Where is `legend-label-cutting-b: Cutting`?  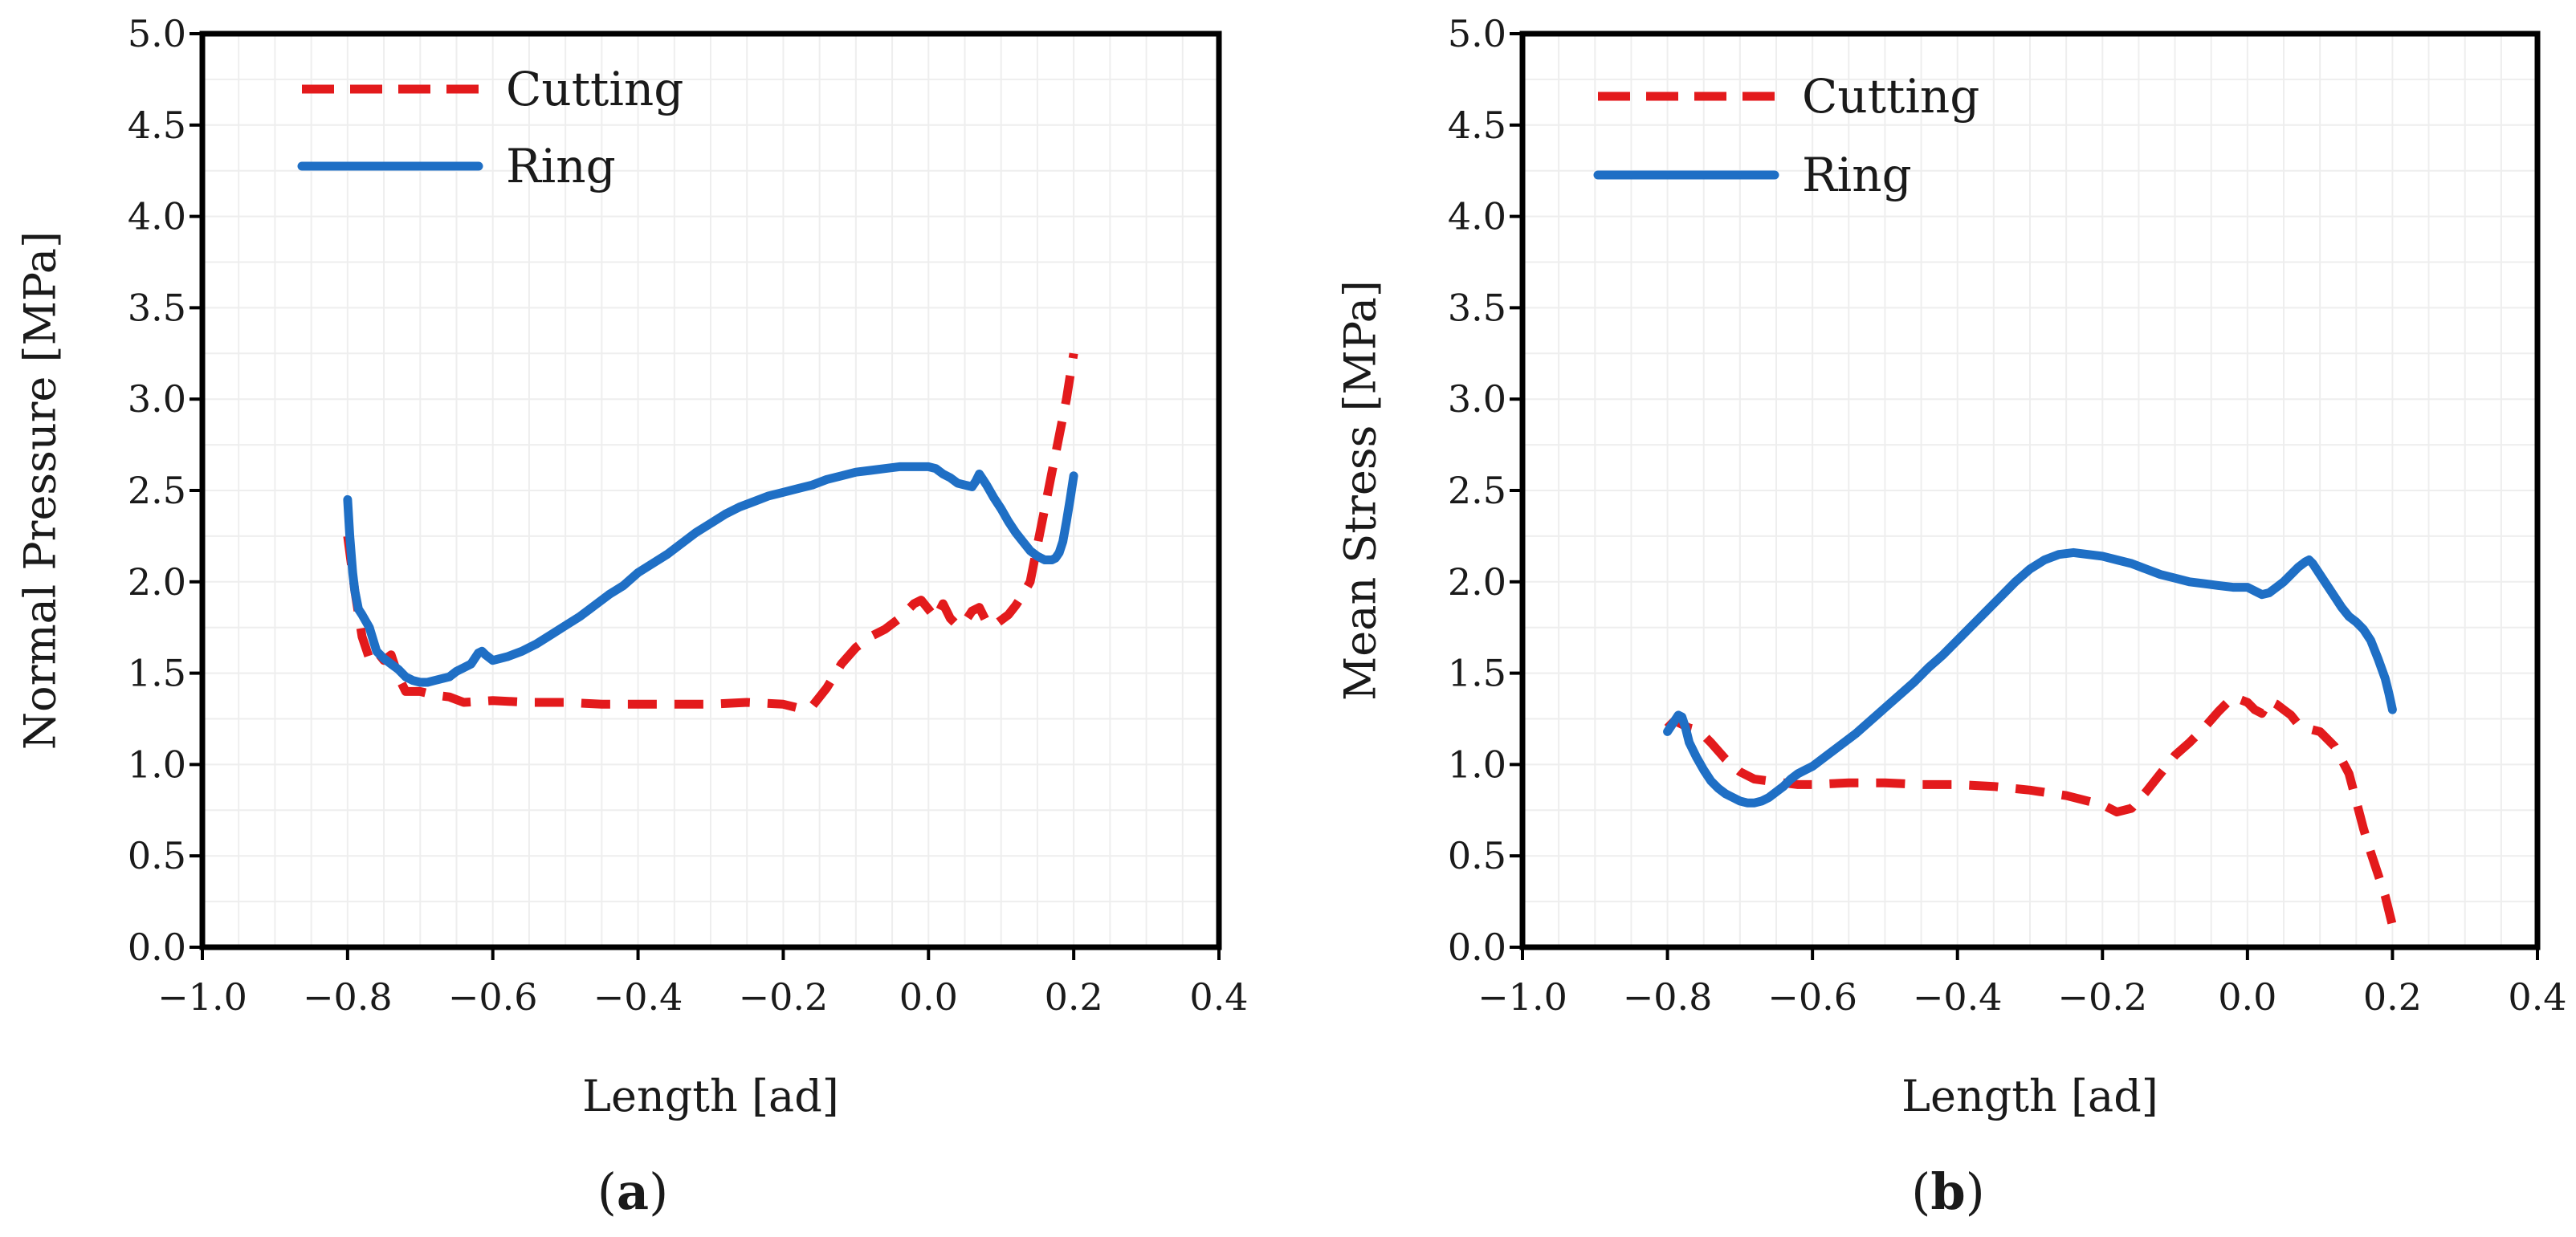 legend-label-cutting-b: Cutting is located at coordinates (1890, 97).